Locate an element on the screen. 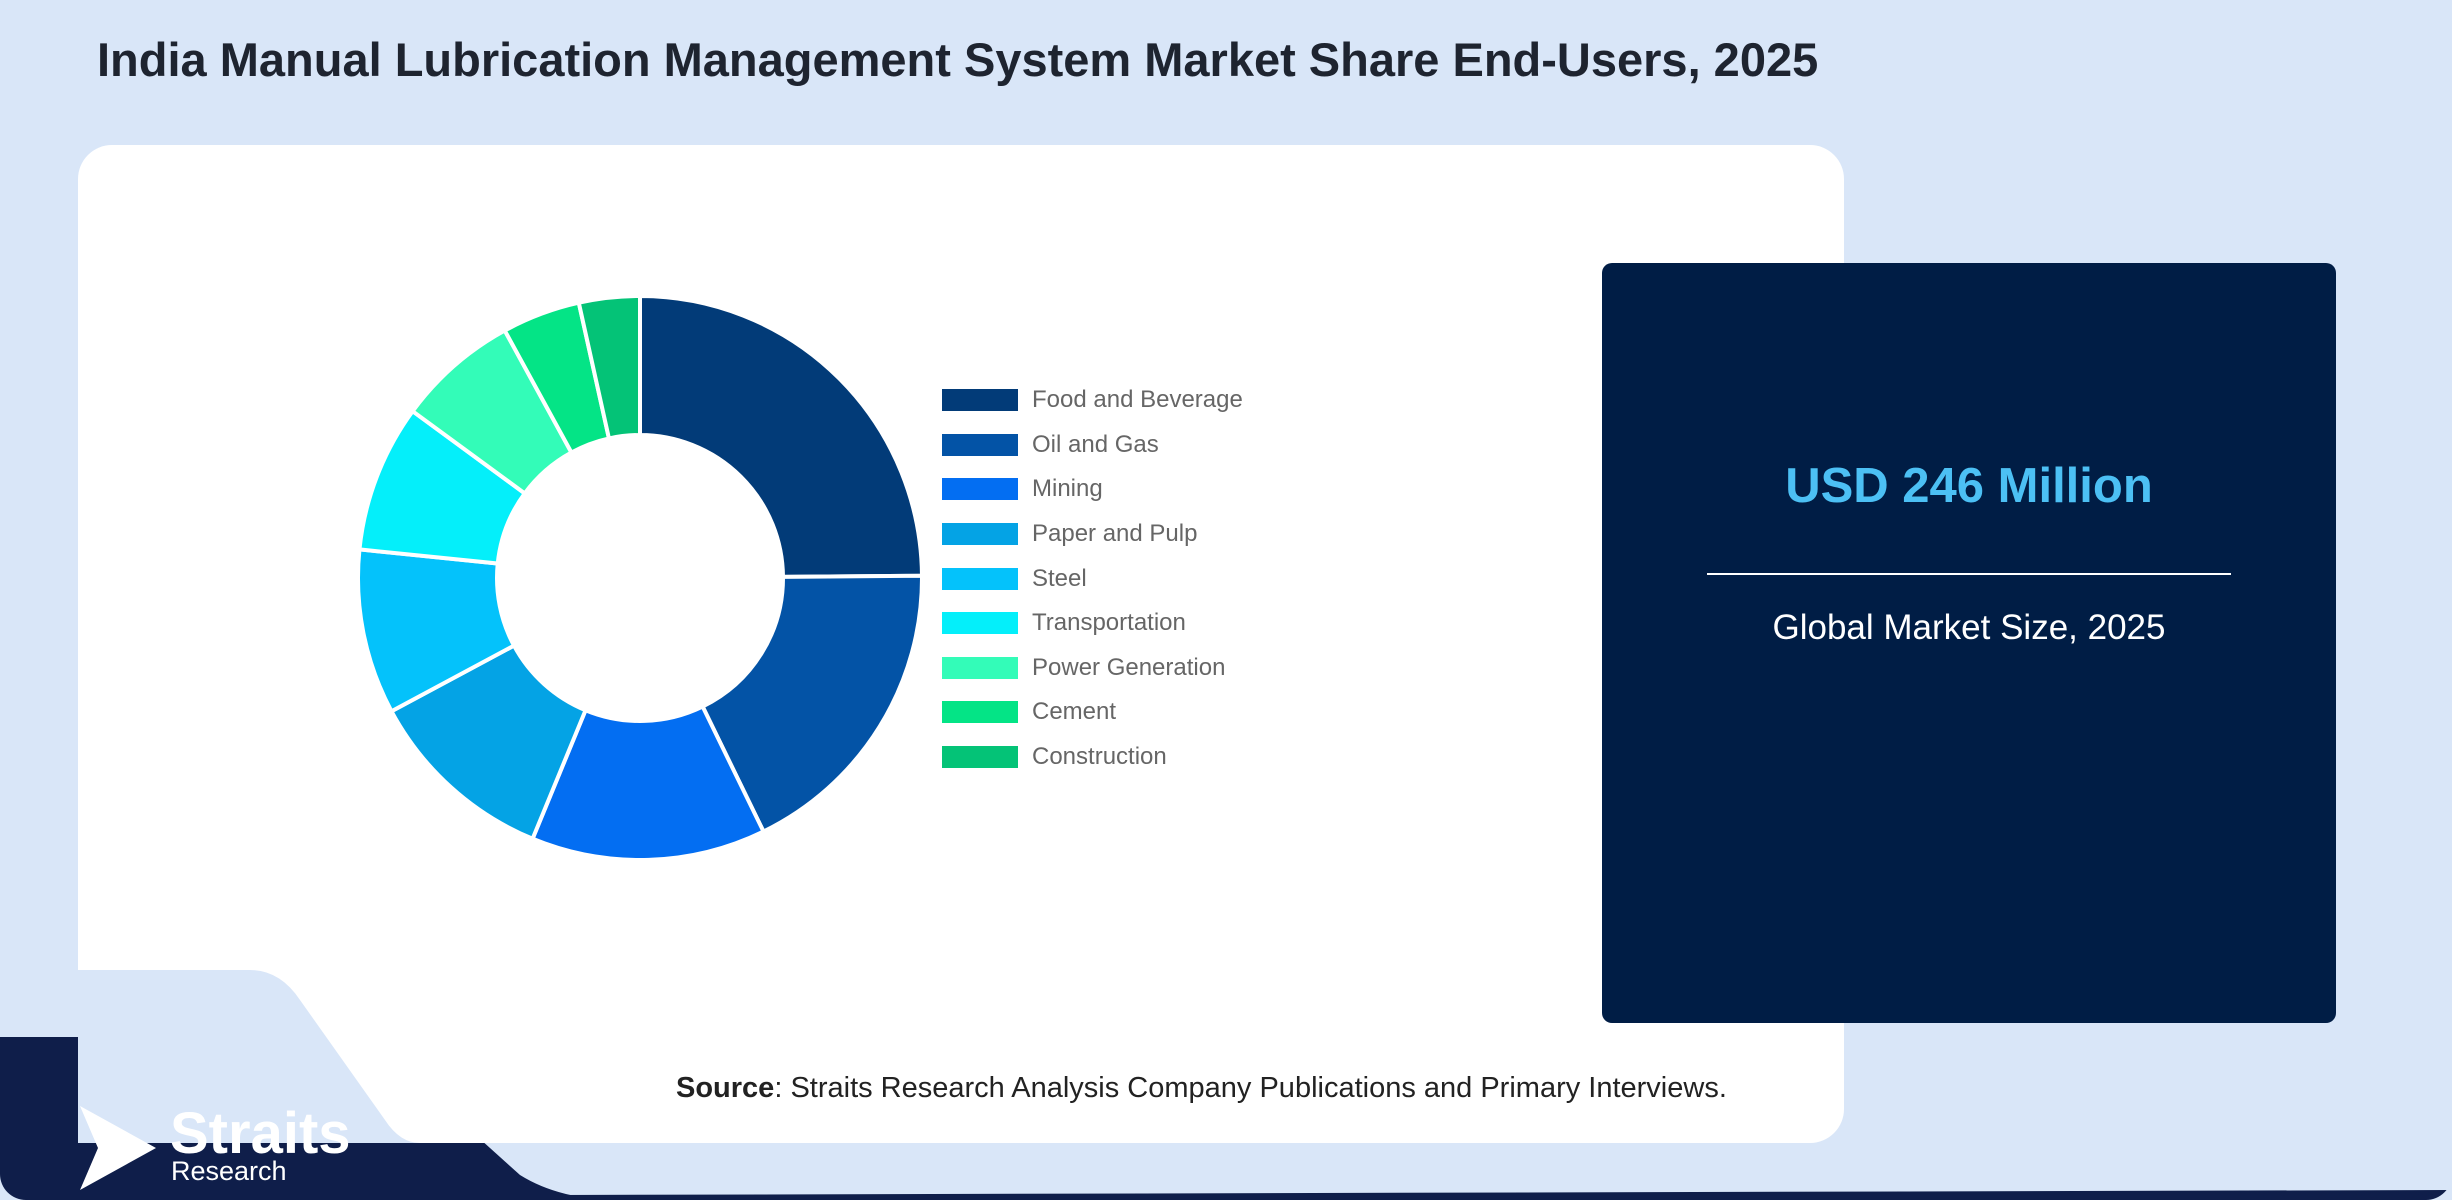 Image resolution: width=2452 pixels, height=1200 pixels. card-notch-shape is located at coordinates (249, 1056).